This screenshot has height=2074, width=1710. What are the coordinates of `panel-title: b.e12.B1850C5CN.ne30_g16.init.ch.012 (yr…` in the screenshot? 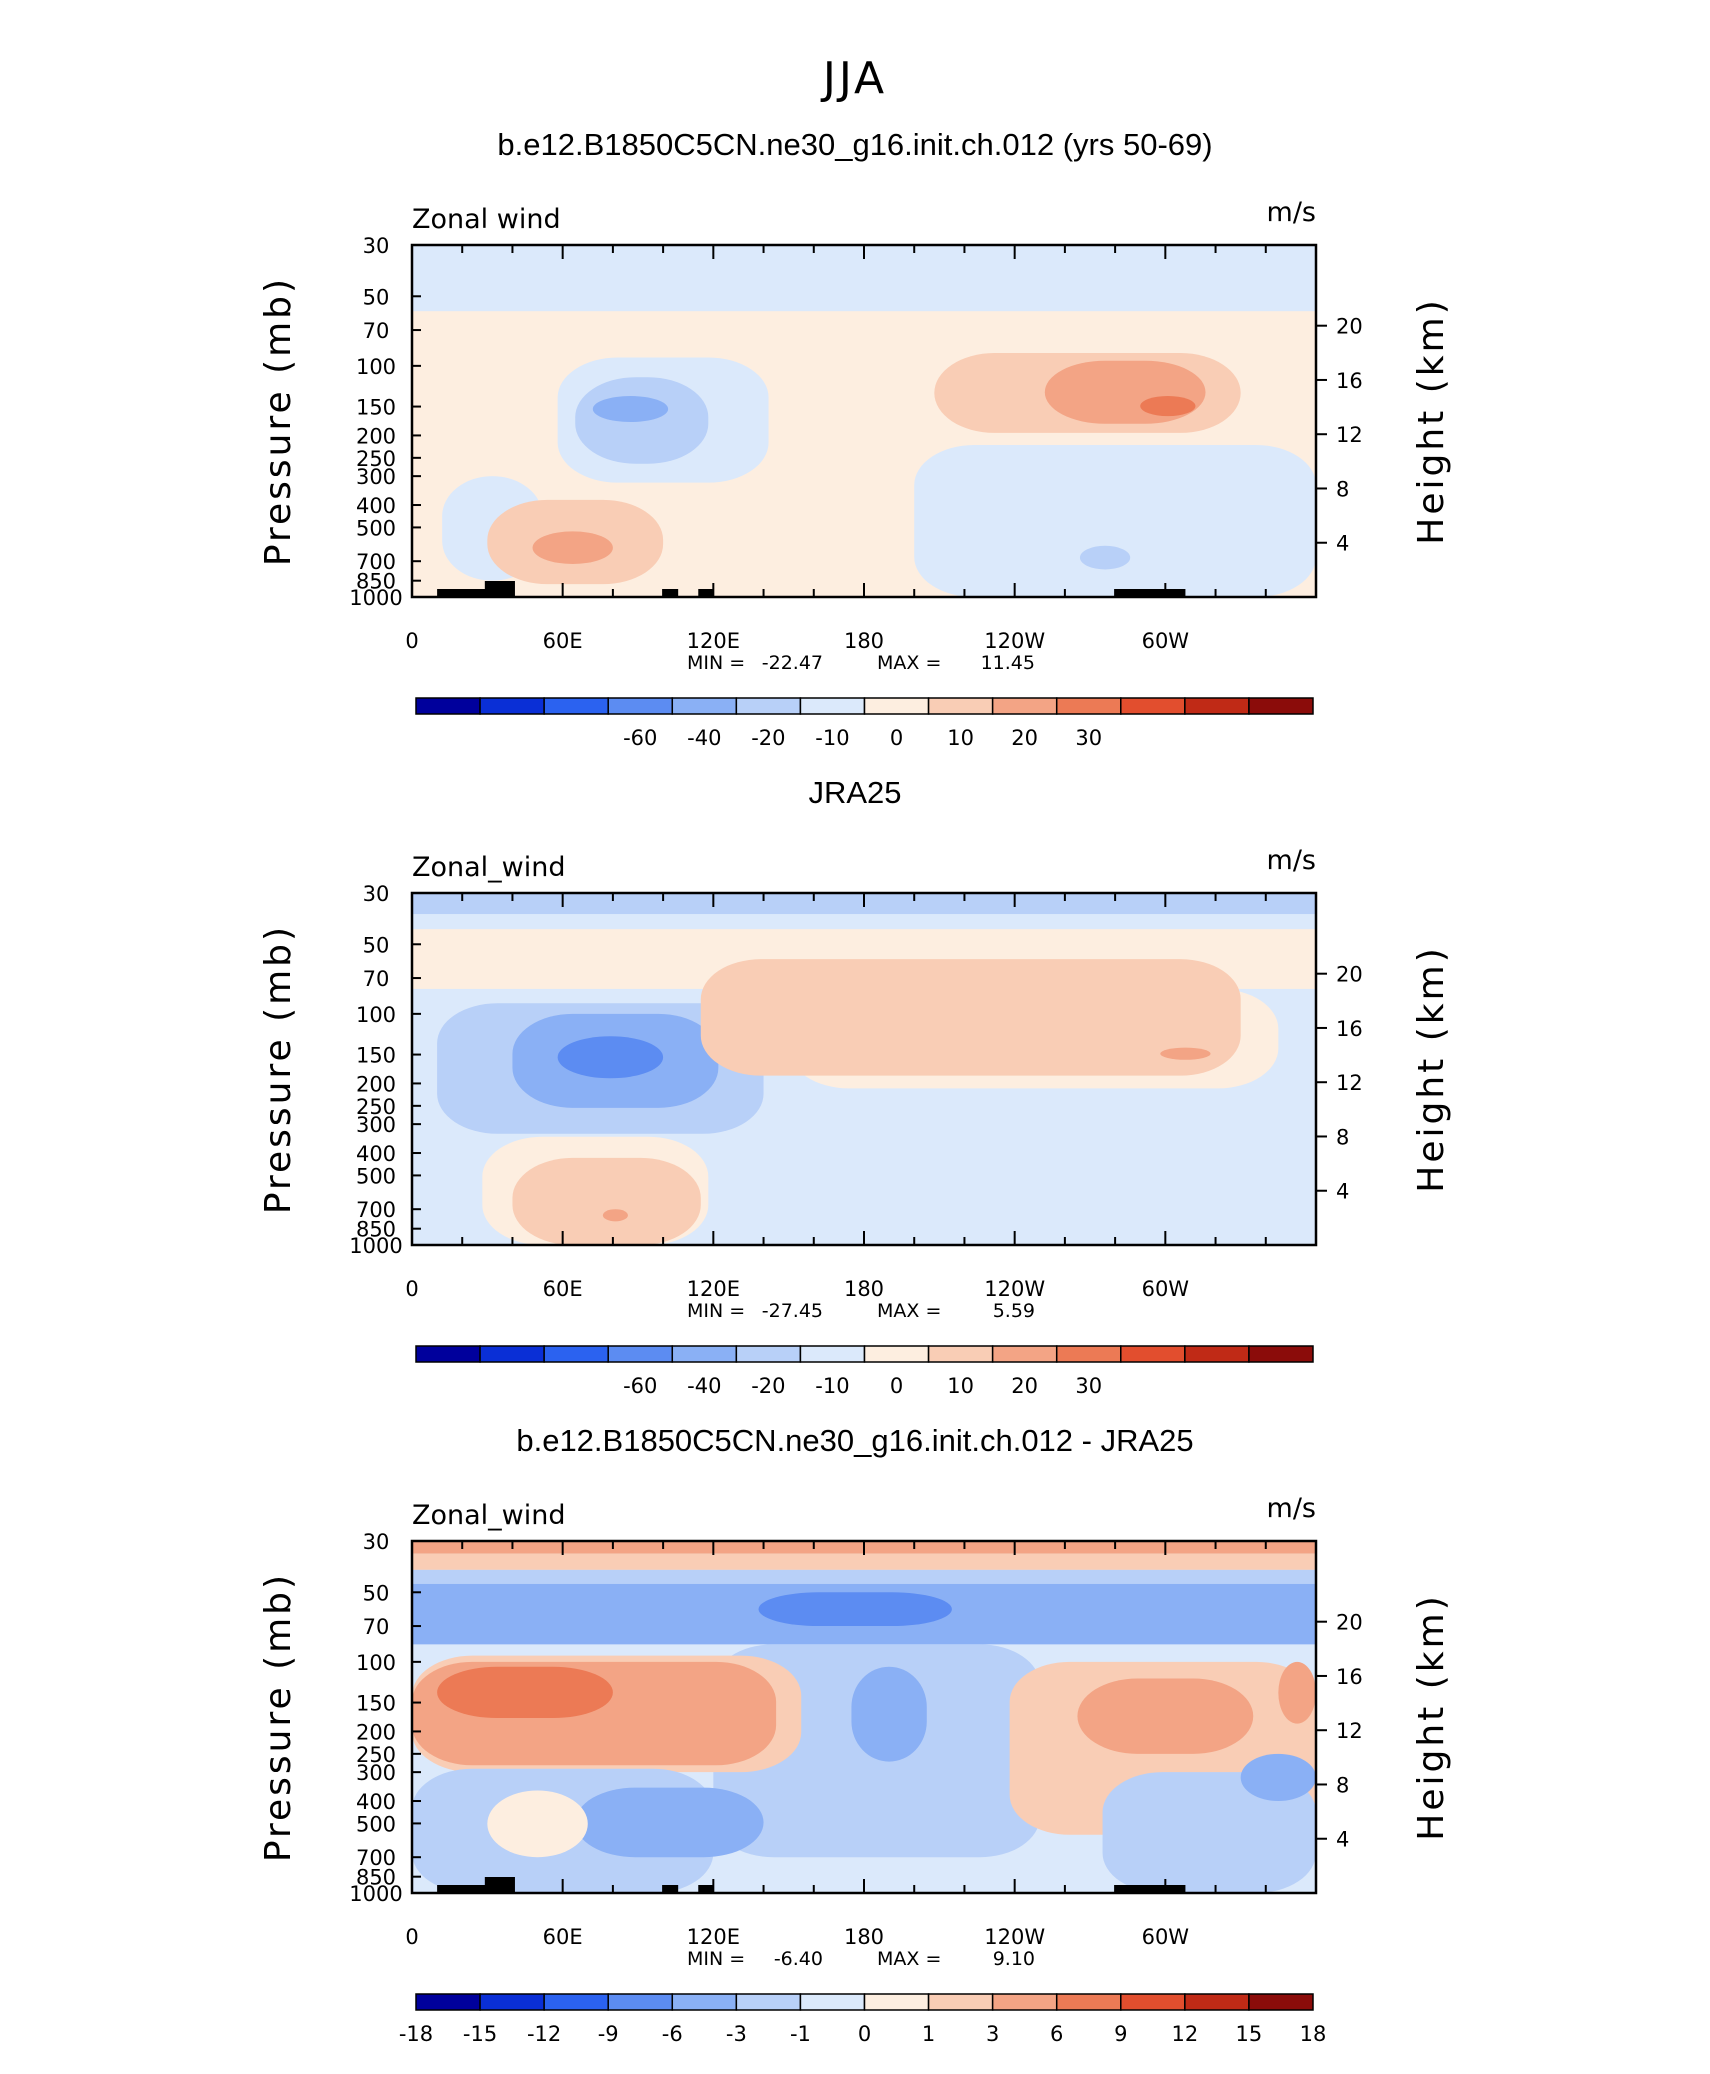 It's located at (854, 144).